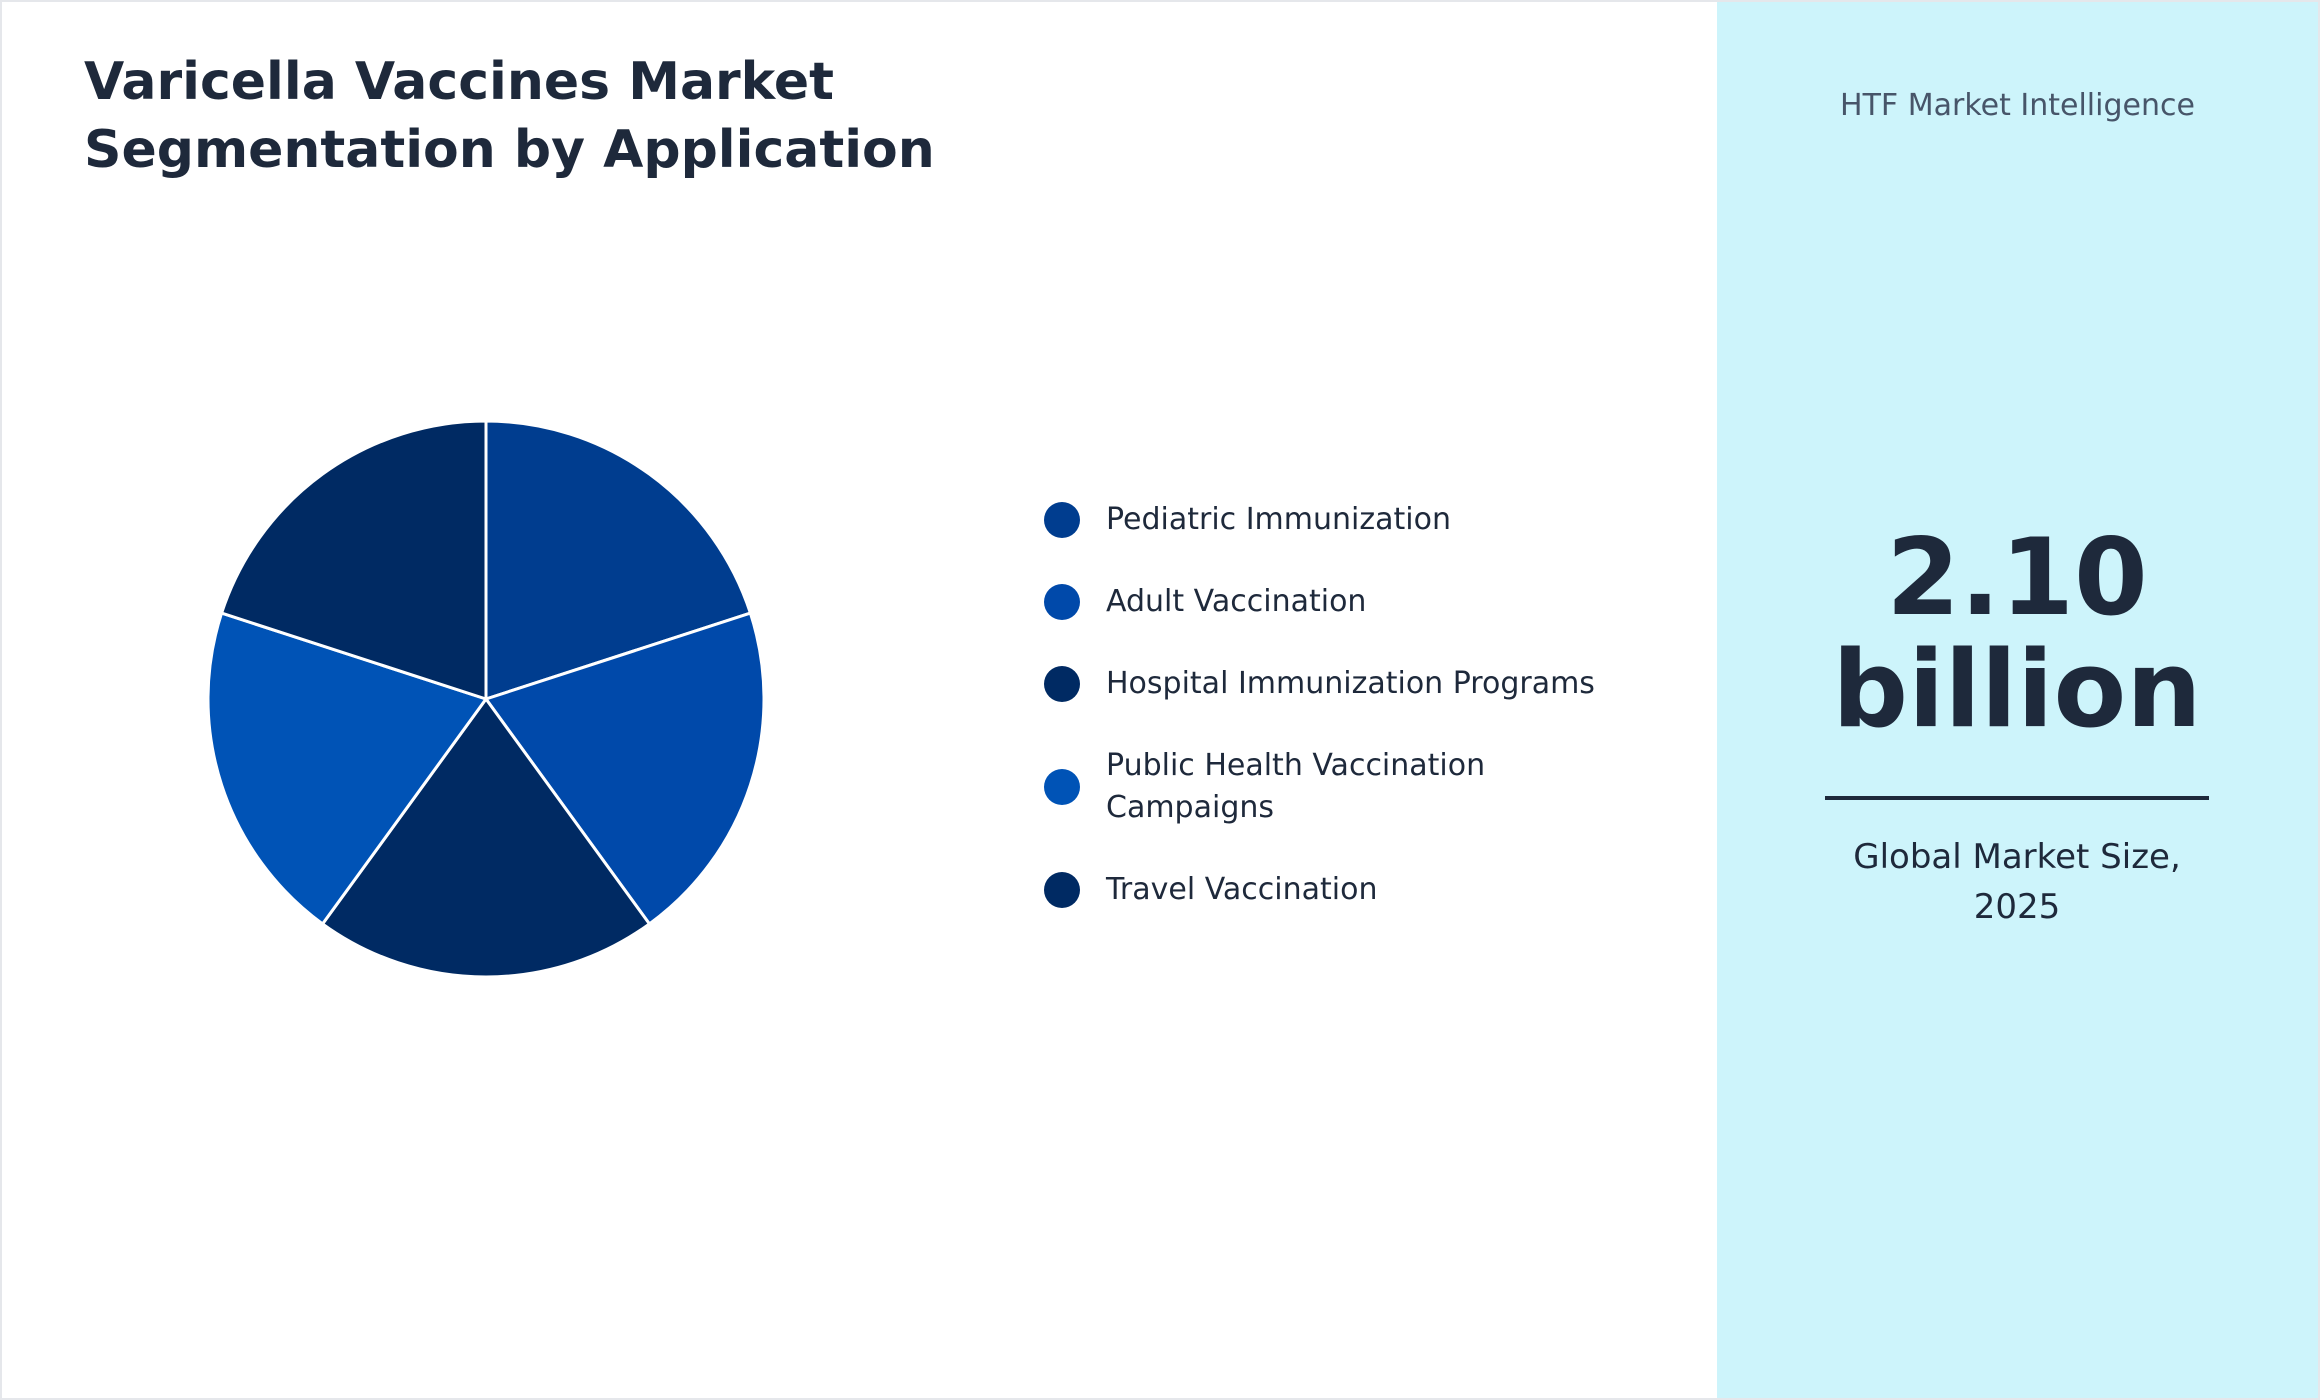 Image resolution: width=2320 pixels, height=1400 pixels. Describe the element at coordinates (1350, 683) in the screenshot. I see `legend-label: Hospital Immunization Programs` at that location.